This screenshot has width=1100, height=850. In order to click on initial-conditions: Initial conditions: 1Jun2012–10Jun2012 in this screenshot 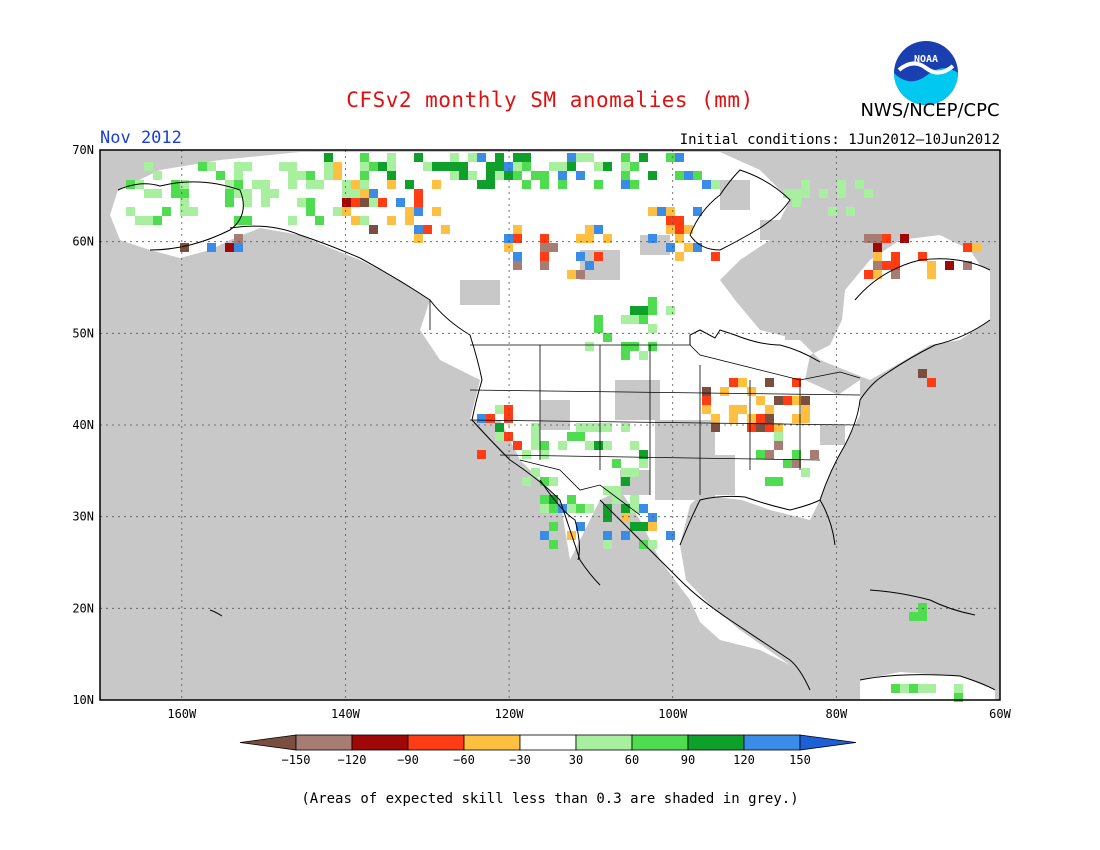, I will do `click(839, 140)`.